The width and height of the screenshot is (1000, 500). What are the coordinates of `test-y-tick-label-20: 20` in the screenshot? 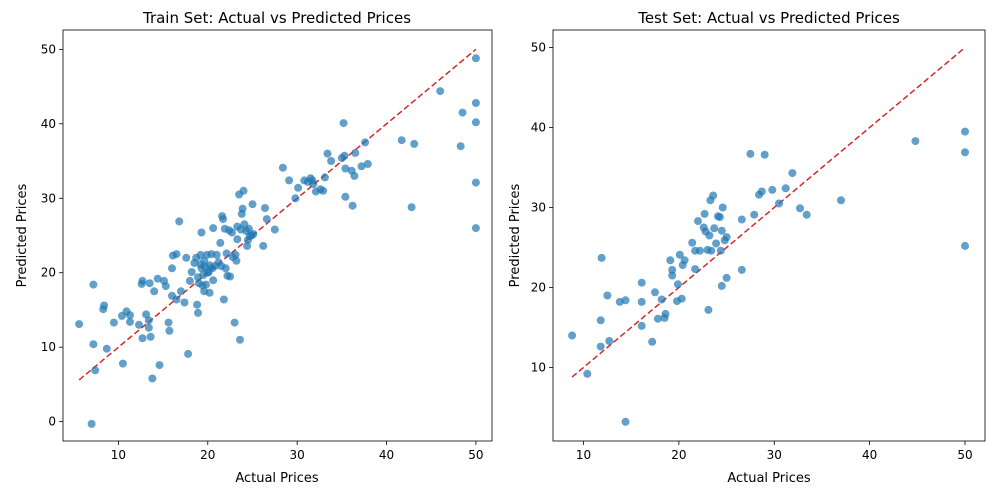 It's located at (538, 287).